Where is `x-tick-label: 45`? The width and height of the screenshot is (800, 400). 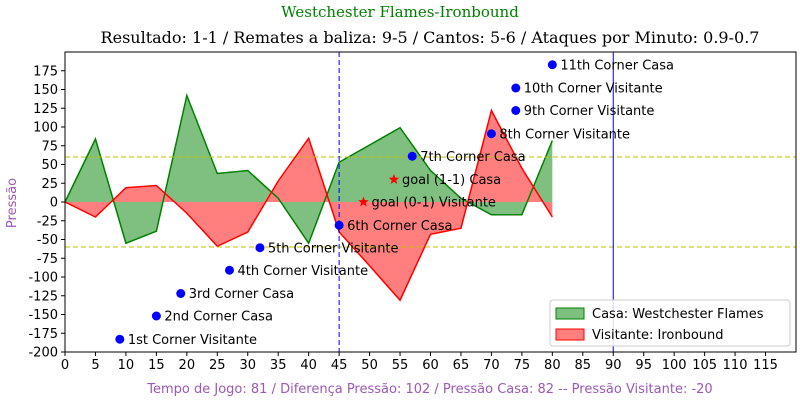
x-tick-label: 45 is located at coordinates (339, 365).